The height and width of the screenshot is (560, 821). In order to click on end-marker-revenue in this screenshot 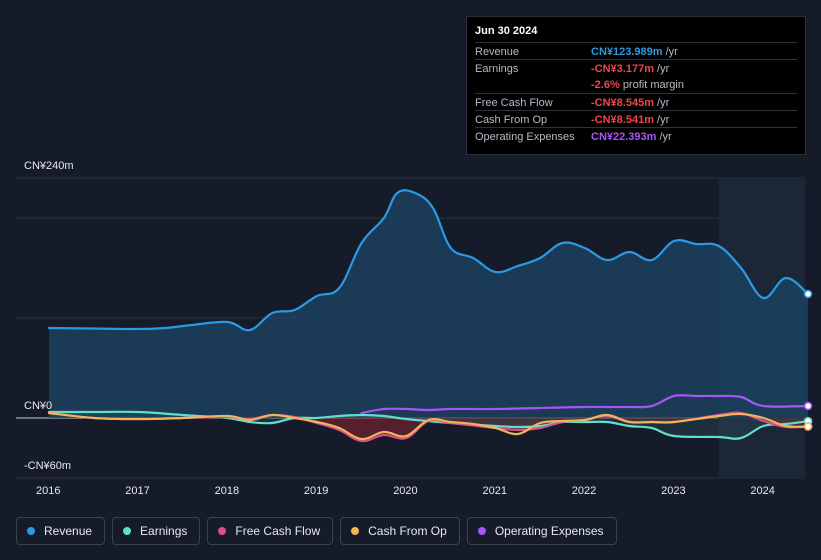, I will do `click(808, 294)`.